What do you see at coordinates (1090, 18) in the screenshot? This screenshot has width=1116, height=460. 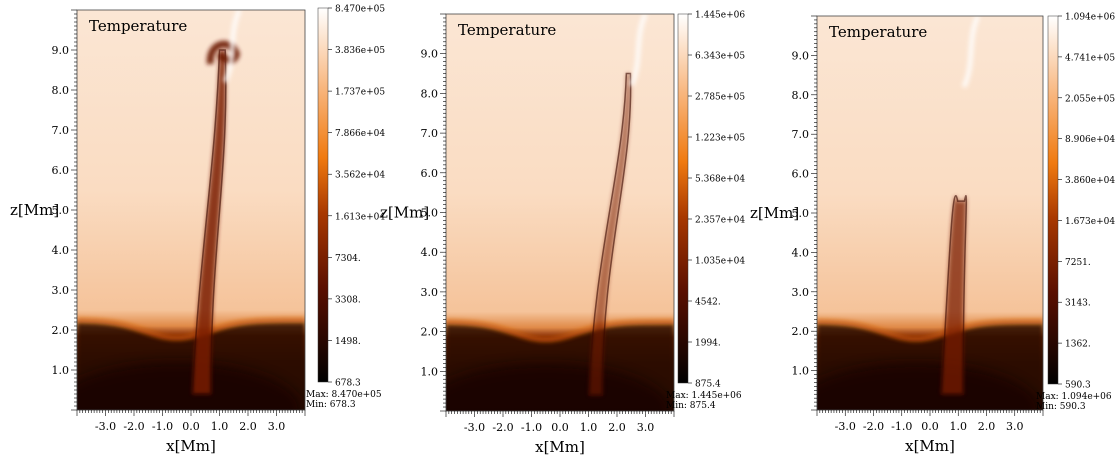 I see `colorbar-tick-label: 1.094e+06` at bounding box center [1090, 18].